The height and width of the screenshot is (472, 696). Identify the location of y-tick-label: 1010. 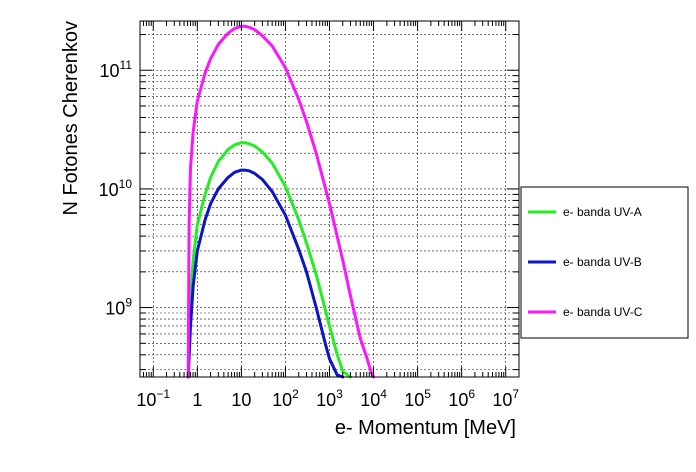
(116, 188).